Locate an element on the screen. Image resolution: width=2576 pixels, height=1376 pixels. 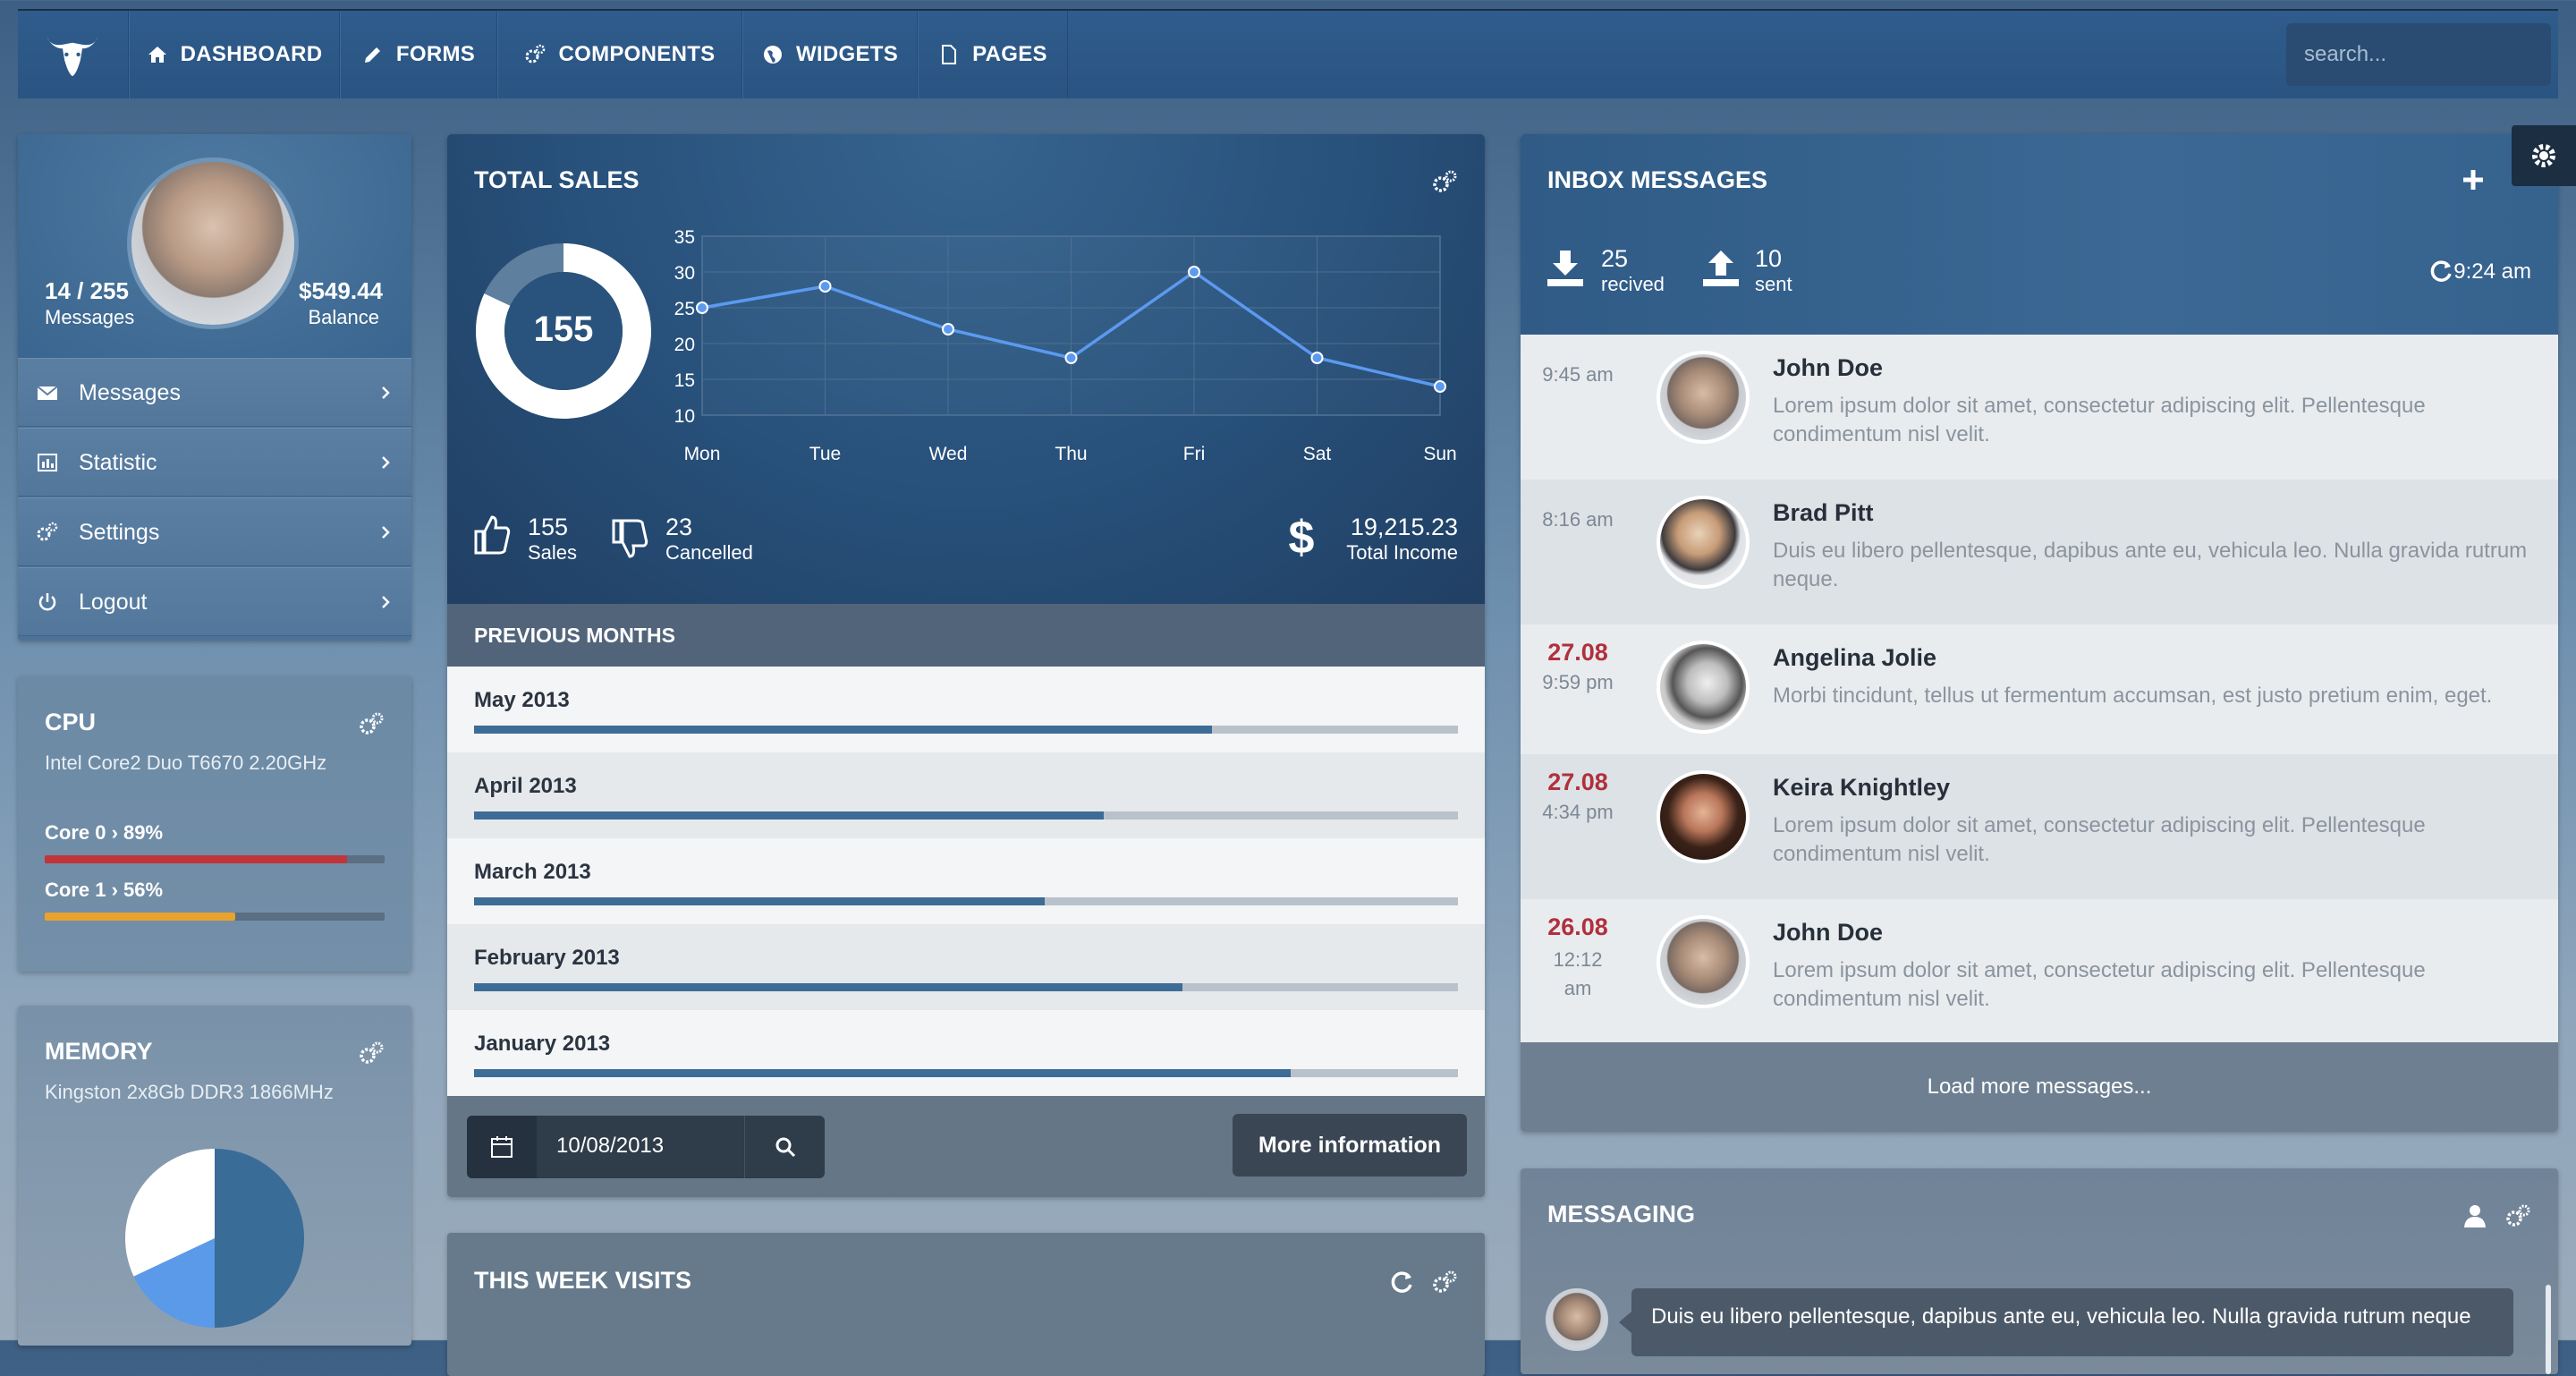
month-row: May 2013 is located at coordinates (966, 710).